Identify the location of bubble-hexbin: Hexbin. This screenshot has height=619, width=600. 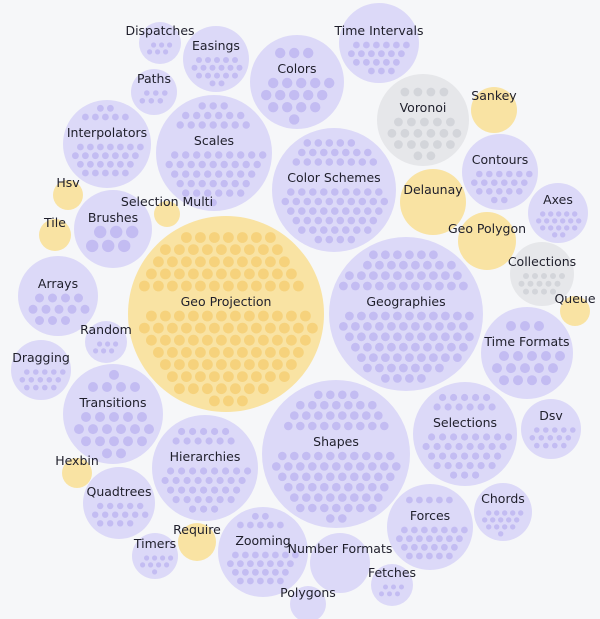
(77, 470).